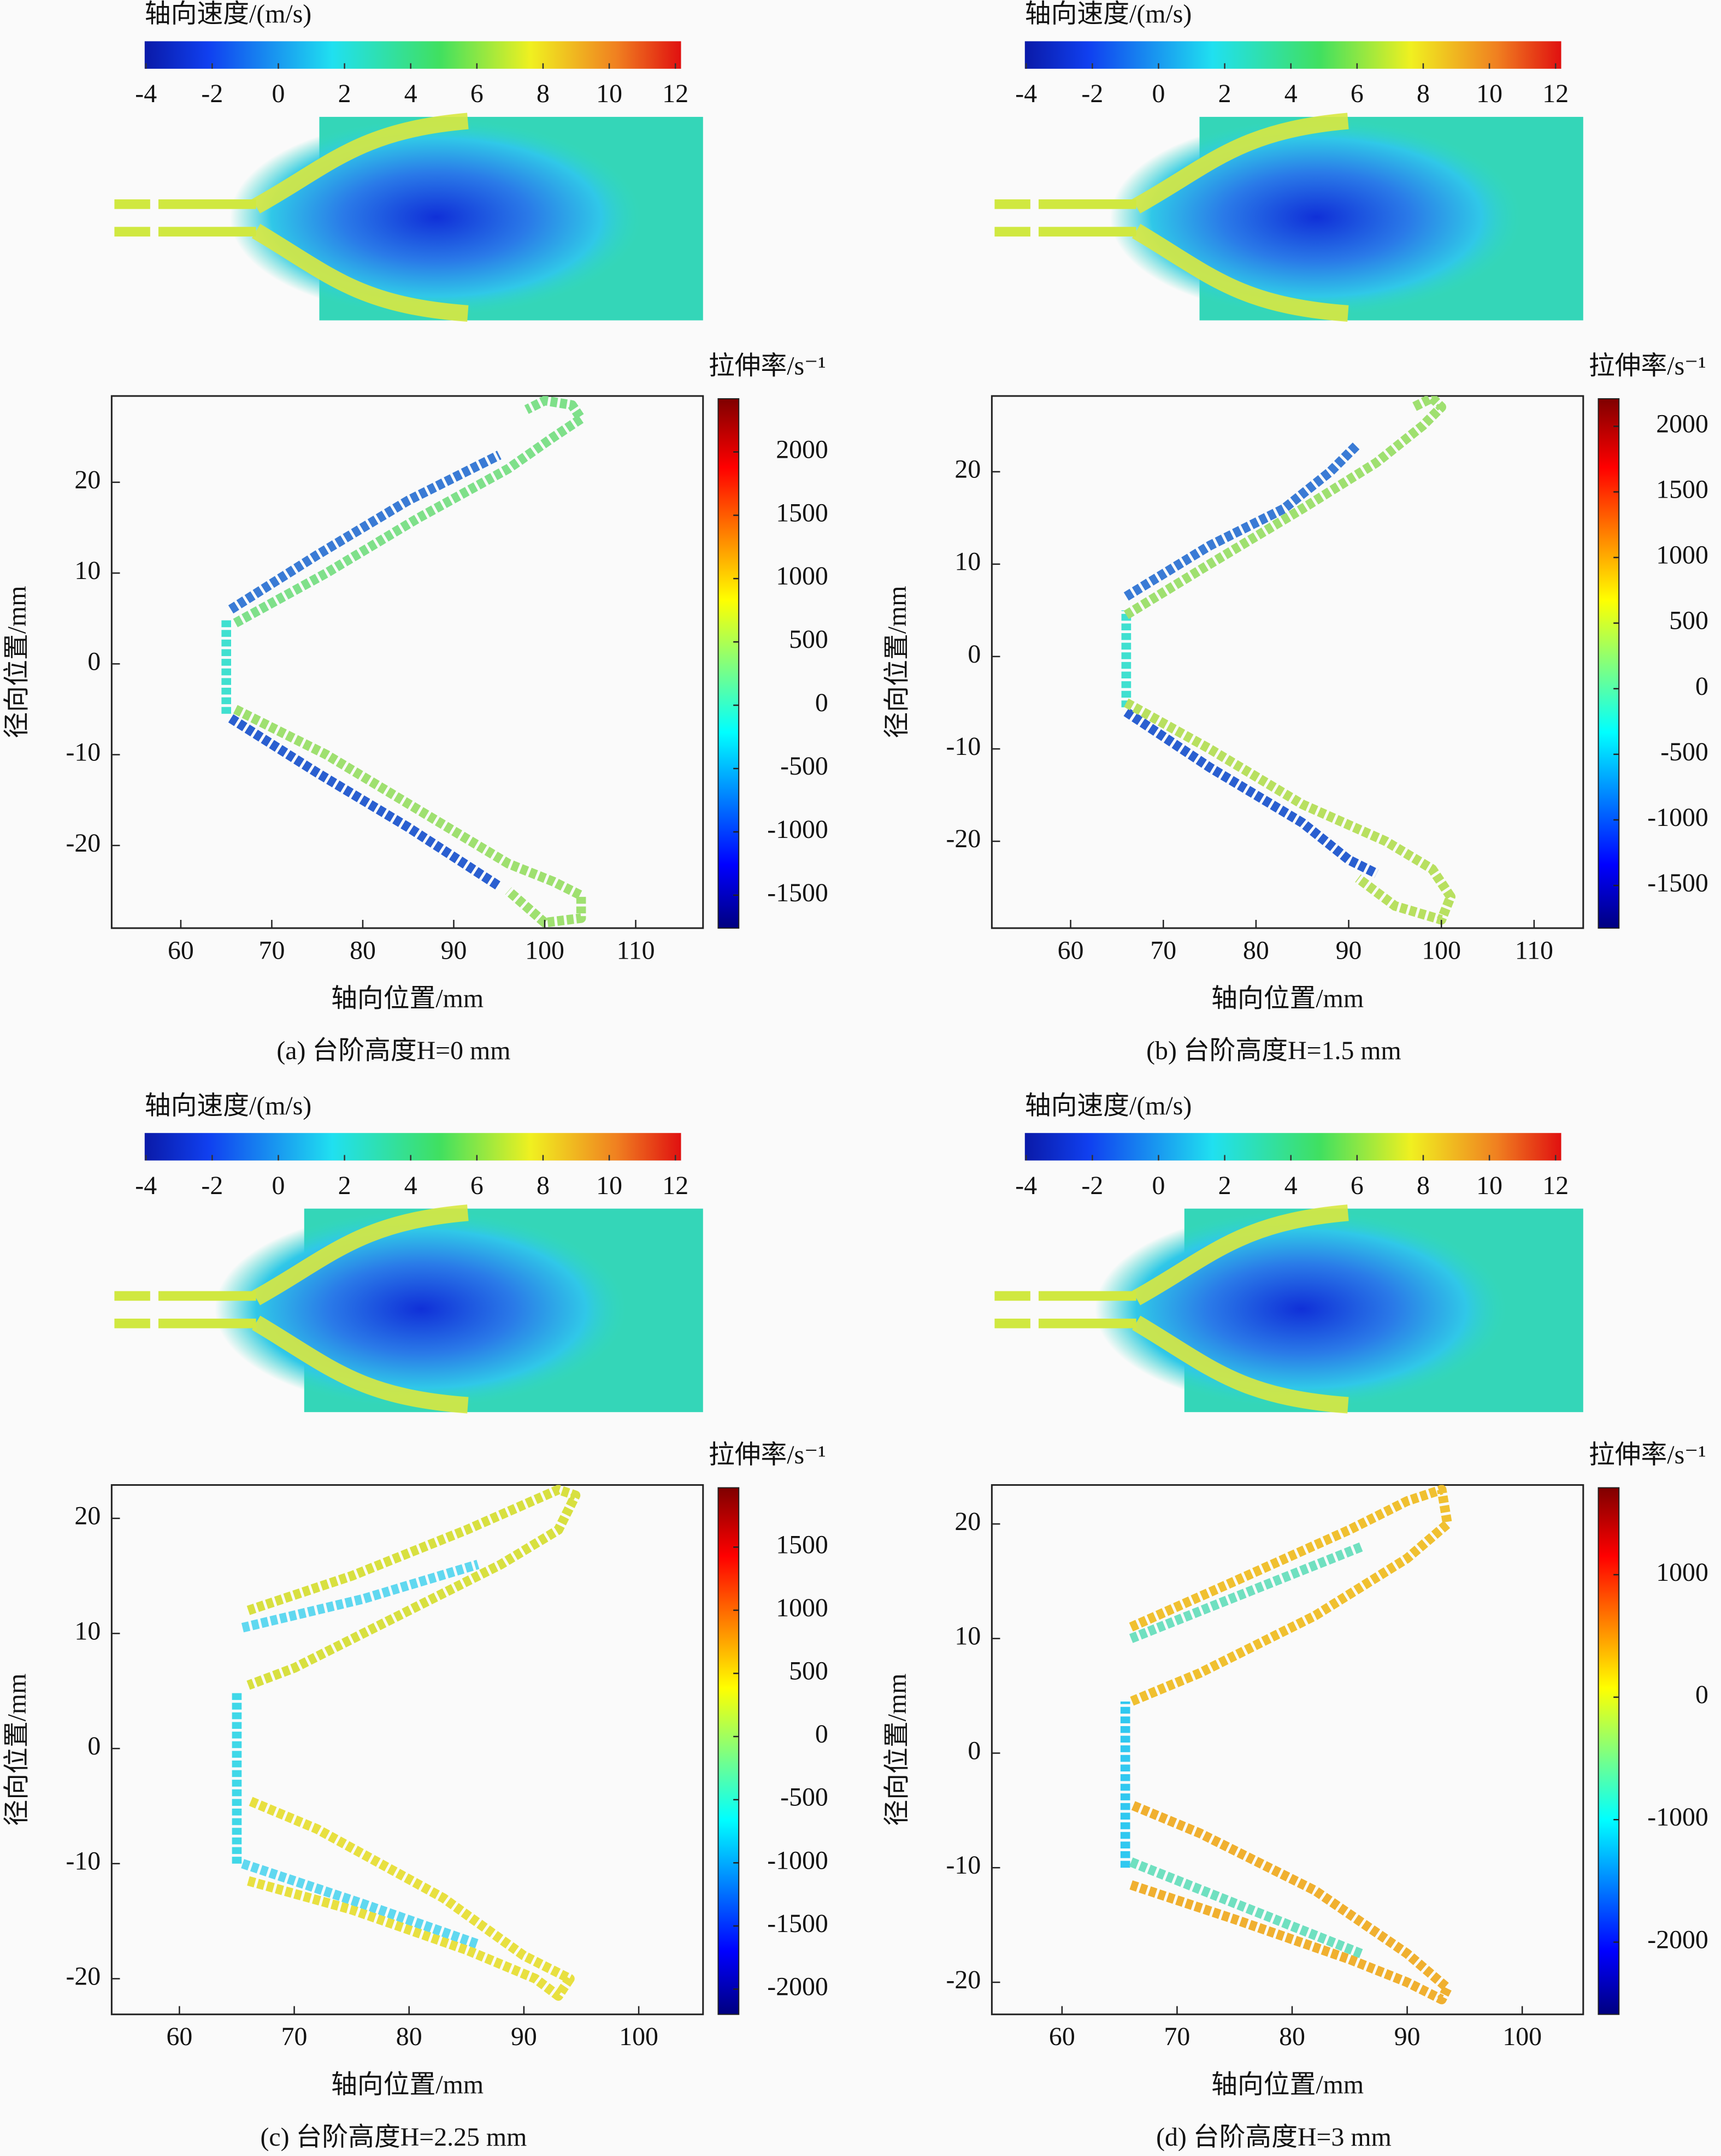 The width and height of the screenshot is (1721, 2156). Describe the element at coordinates (524, 2036) in the screenshot. I see `x-tick-label: 90` at that location.